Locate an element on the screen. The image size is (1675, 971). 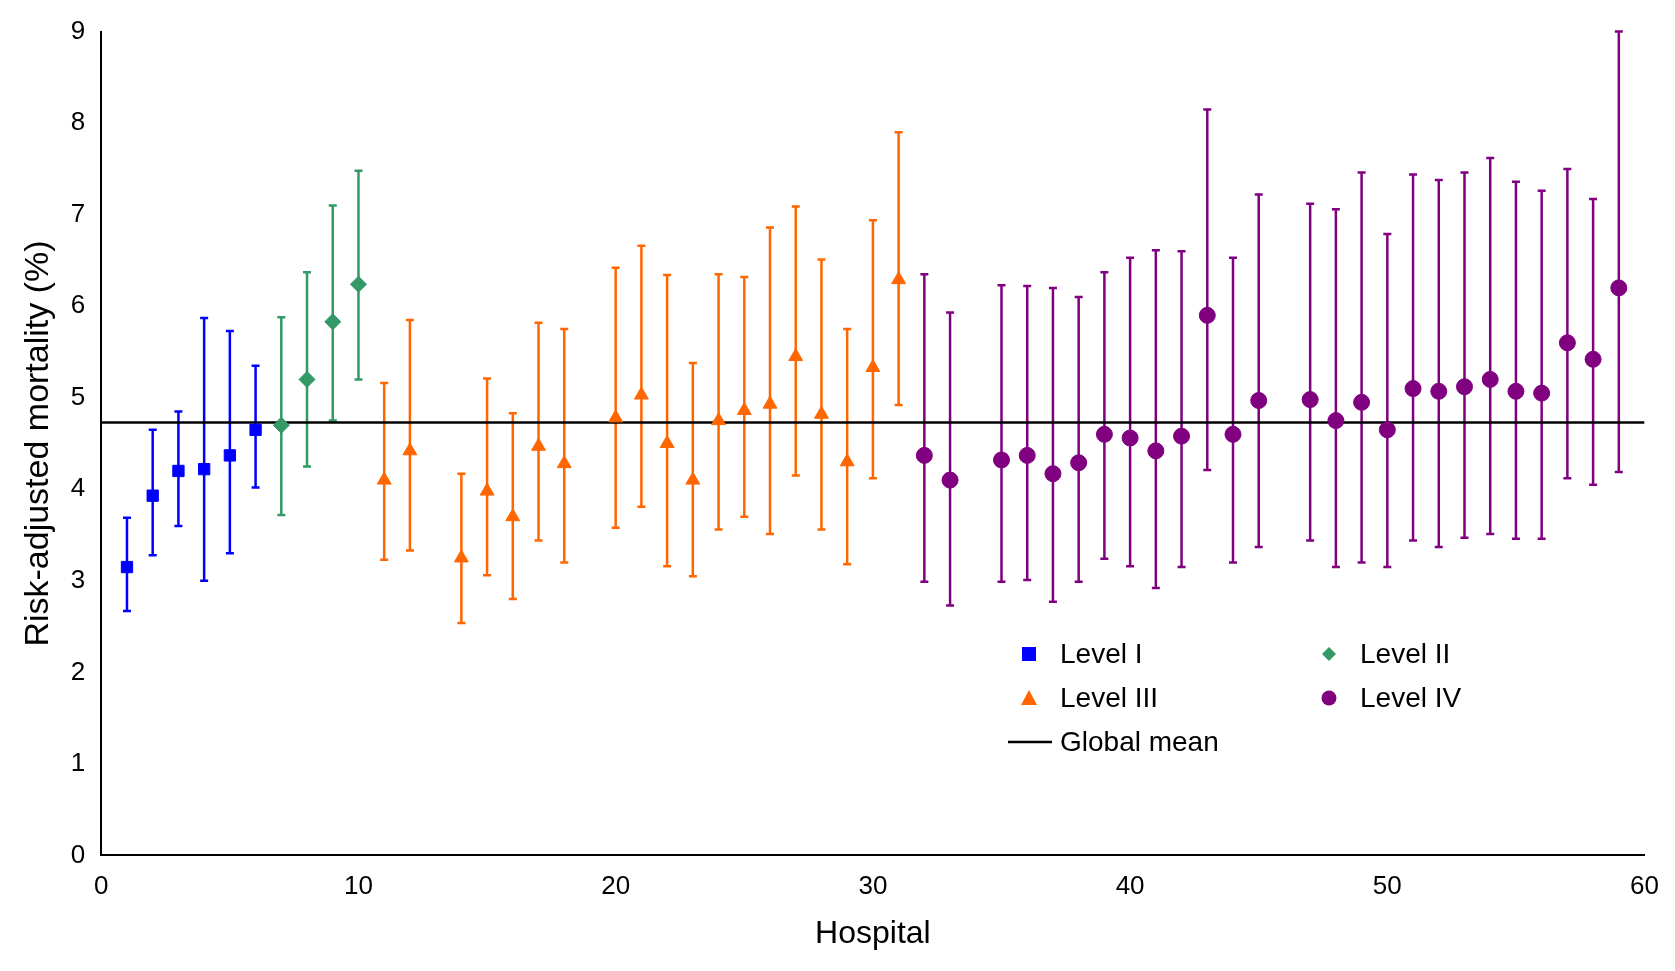
y-tick-label: 8 is located at coordinates (78, 121).